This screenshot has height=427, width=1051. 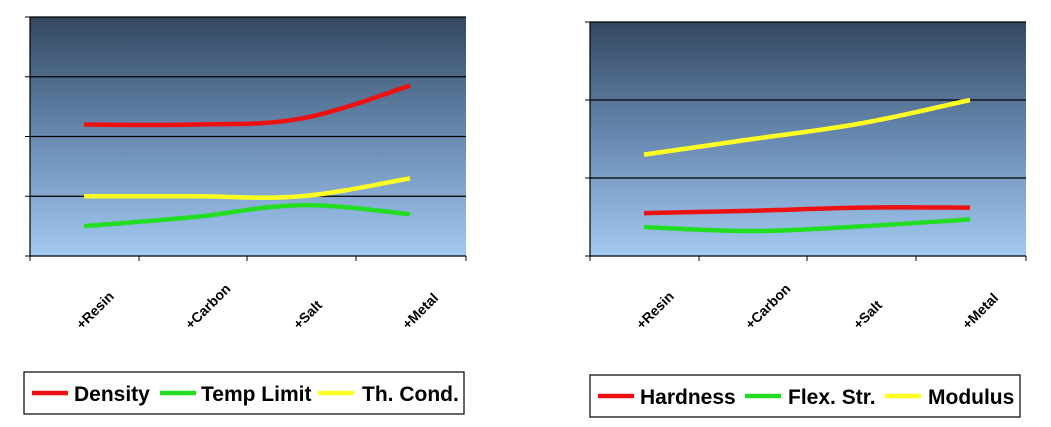 I want to click on series-line-th-cond, so click(x=247, y=188).